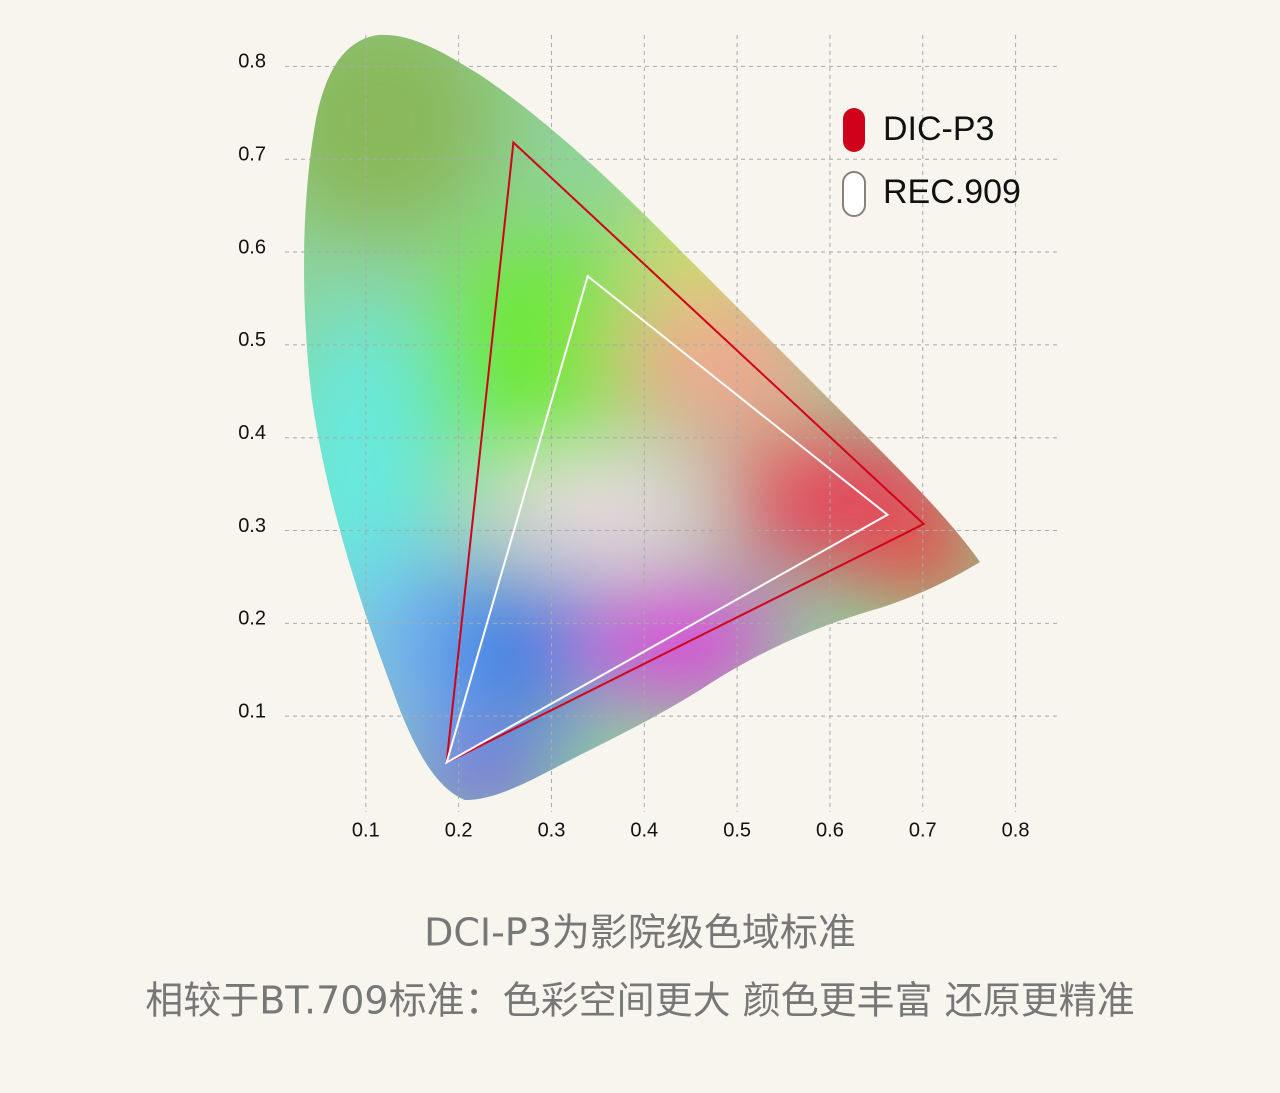 The image size is (1280, 1093). I want to click on x-tick-label: 0.7, so click(923, 830).